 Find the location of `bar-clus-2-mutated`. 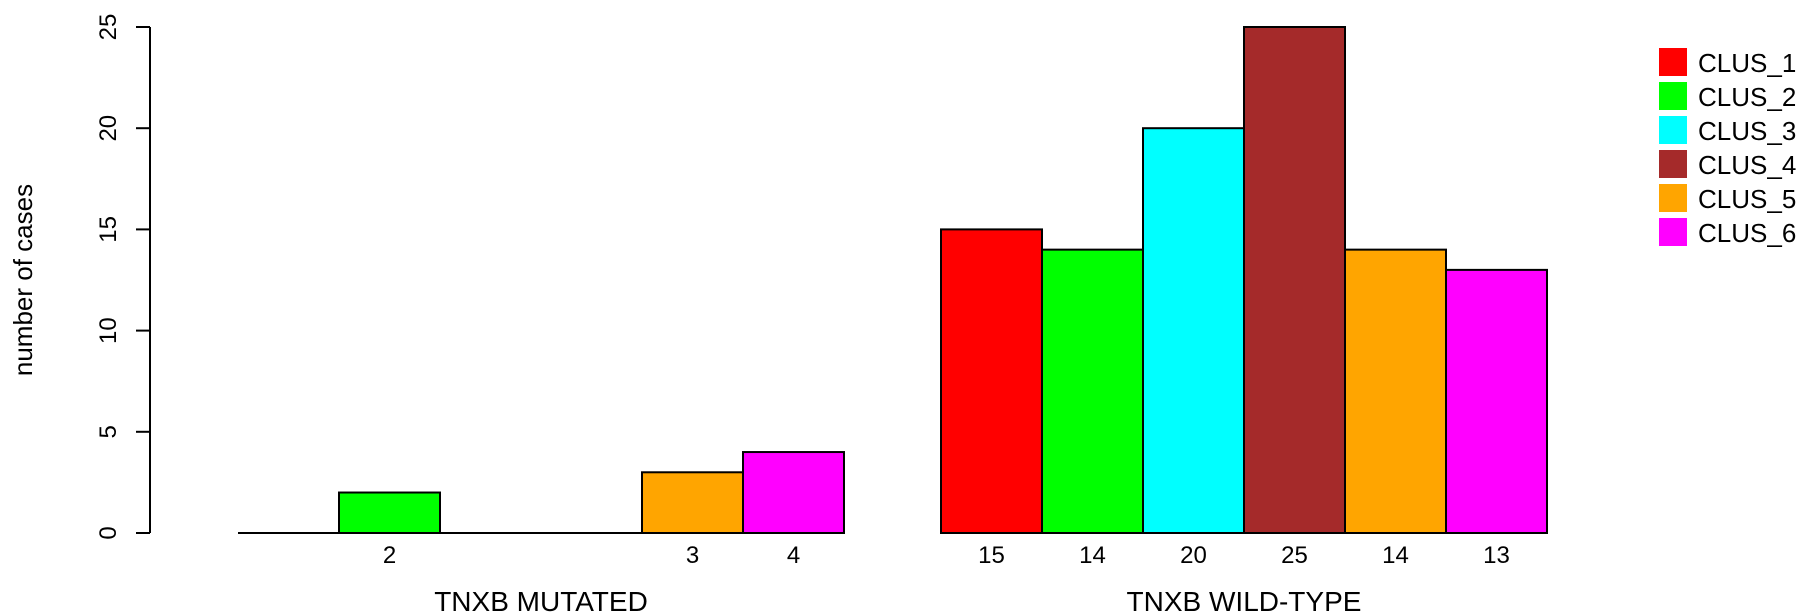

bar-clus-2-mutated is located at coordinates (389, 512).